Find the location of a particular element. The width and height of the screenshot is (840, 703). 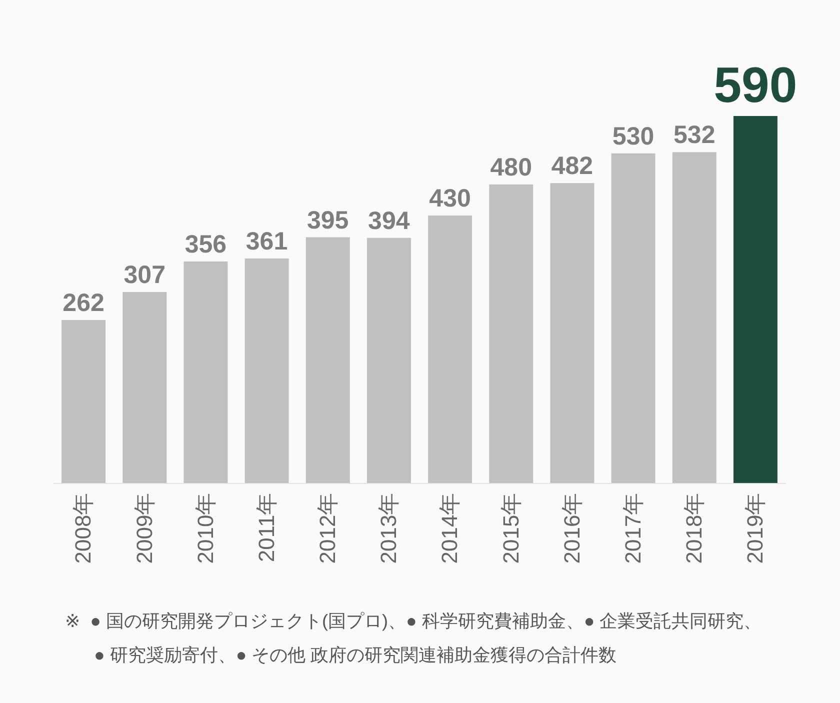

text: ※ ● 国の研究開発プロジェクト(国プロ)、● 科学研究費補助金、● 企業受託共同研究、 is located at coordinates (413, 621).